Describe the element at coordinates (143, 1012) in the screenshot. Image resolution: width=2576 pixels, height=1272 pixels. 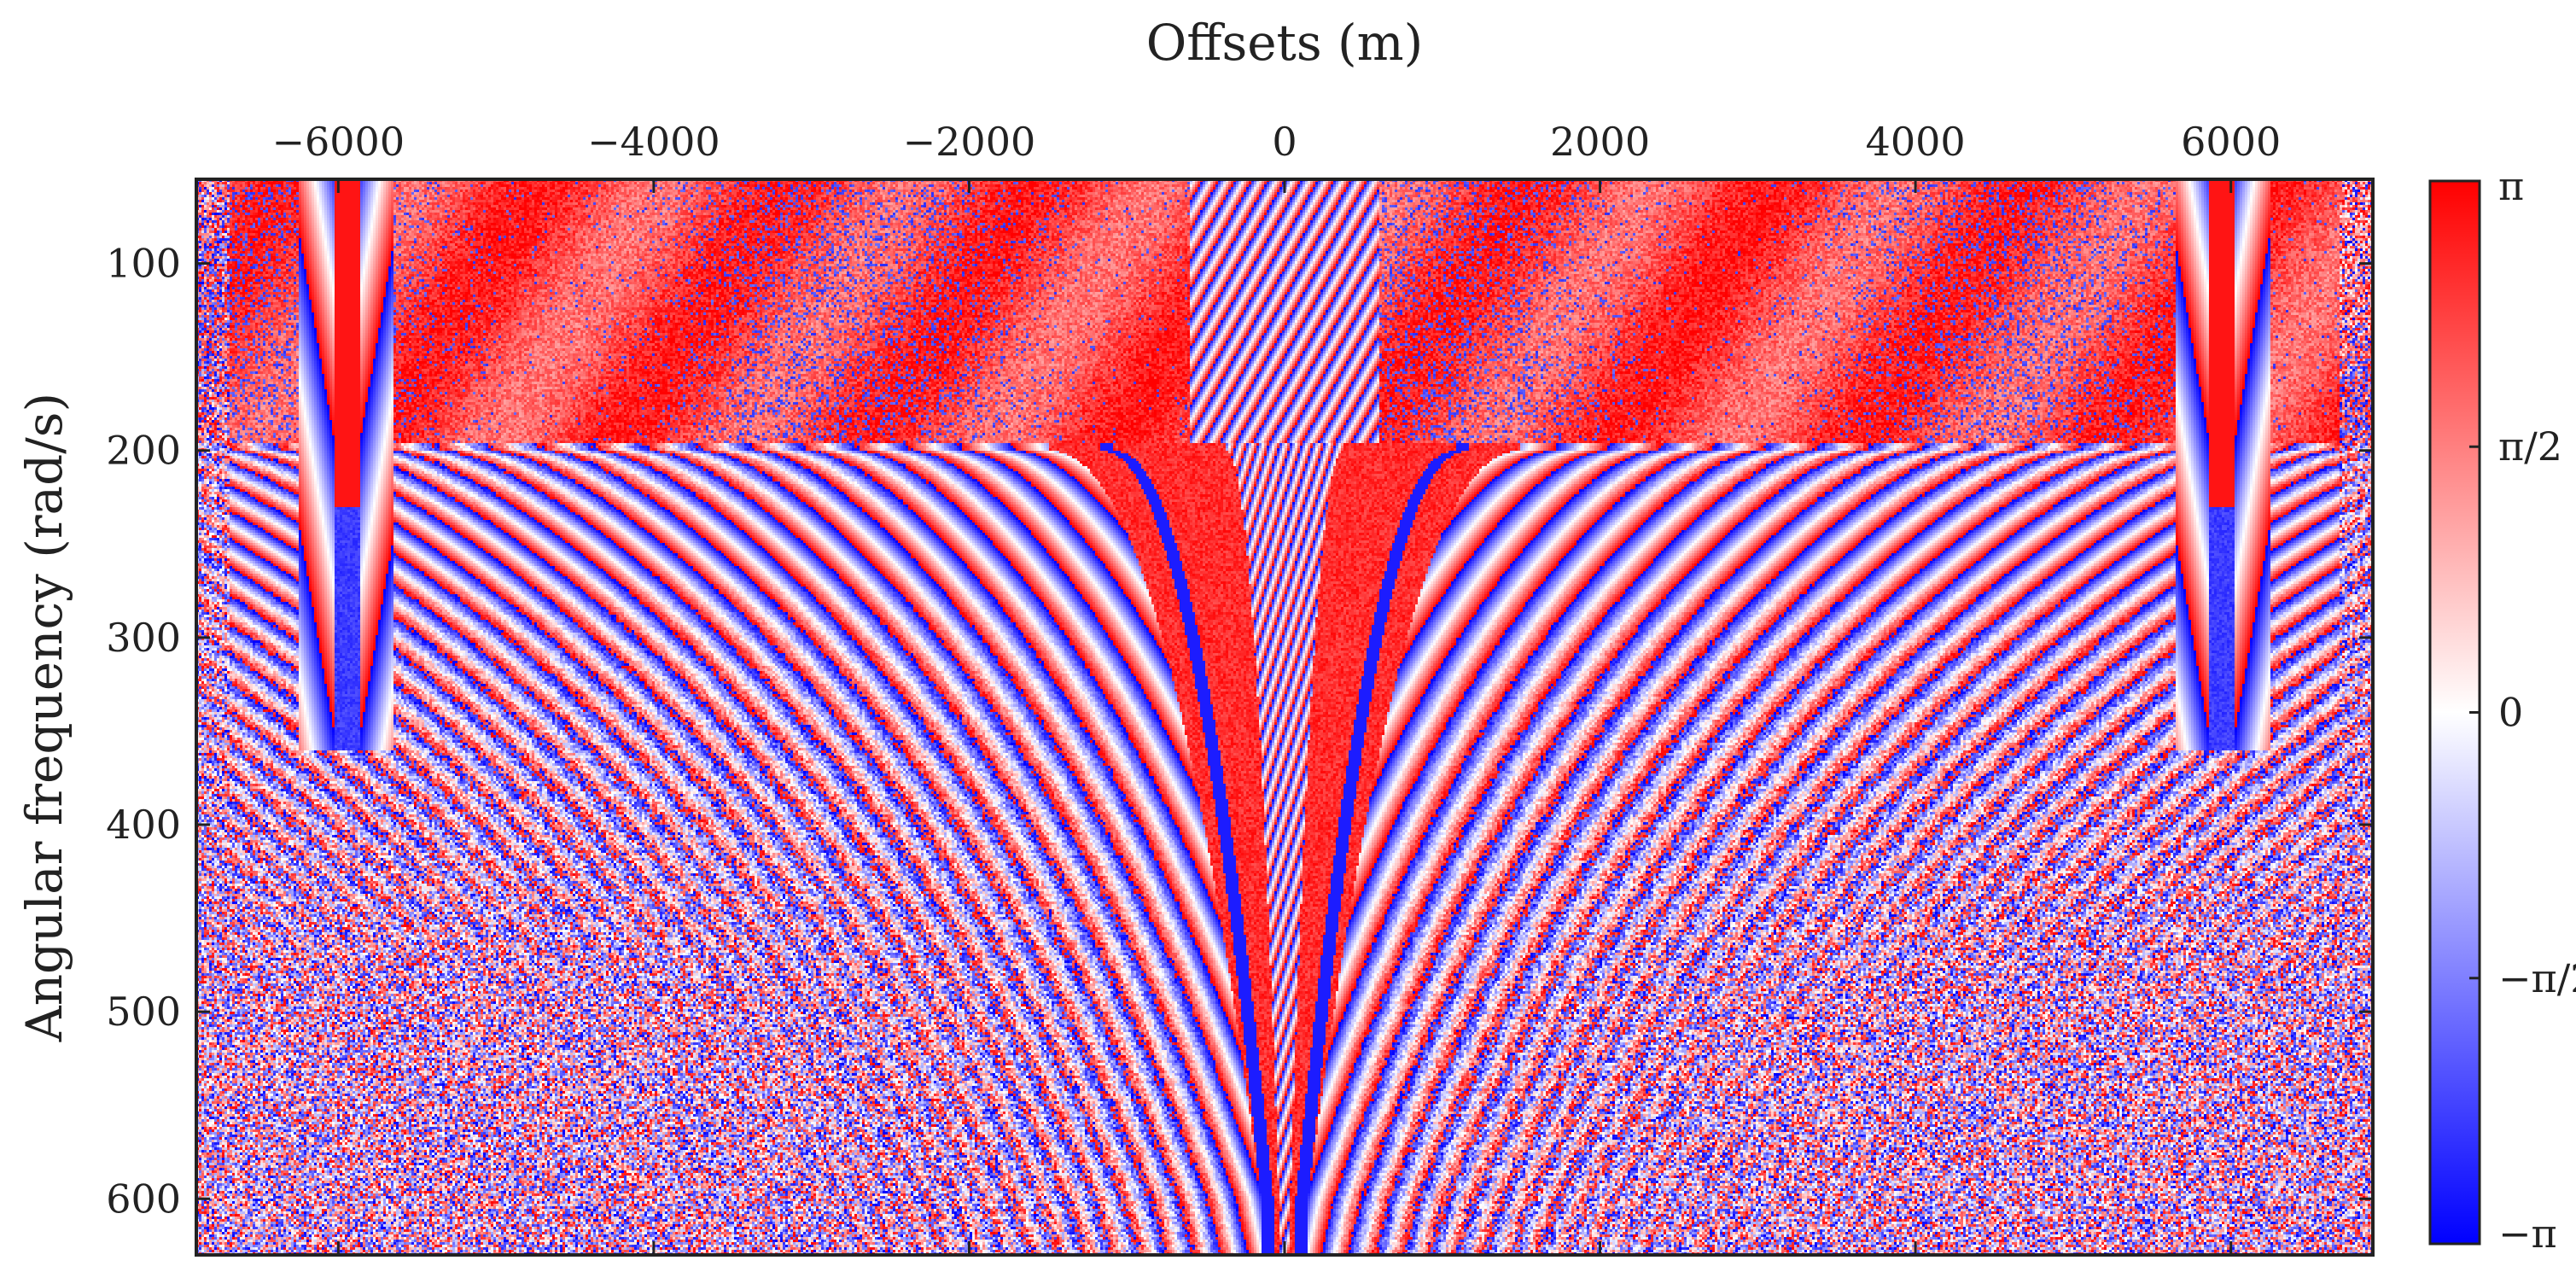
I see `y-tick-label: 500` at that location.